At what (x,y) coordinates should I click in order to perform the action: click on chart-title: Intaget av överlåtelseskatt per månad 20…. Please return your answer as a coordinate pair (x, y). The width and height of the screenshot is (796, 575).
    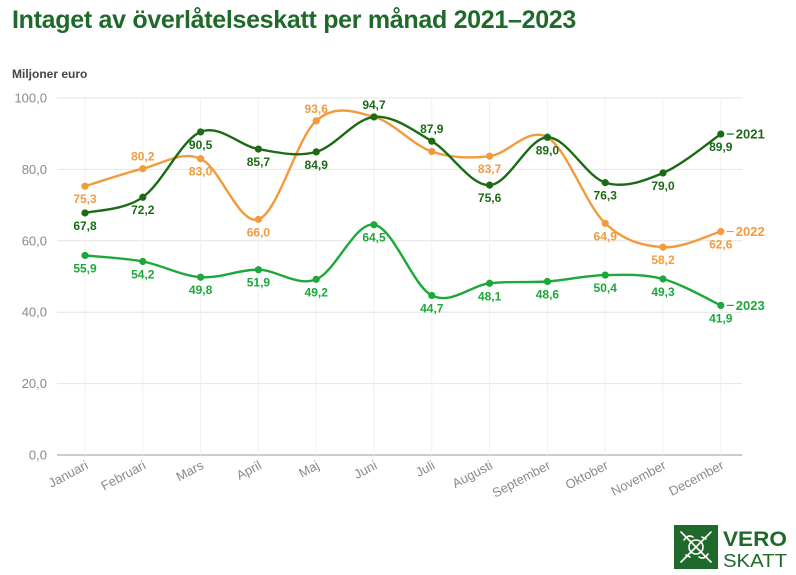
    Looking at the image, I should click on (294, 20).